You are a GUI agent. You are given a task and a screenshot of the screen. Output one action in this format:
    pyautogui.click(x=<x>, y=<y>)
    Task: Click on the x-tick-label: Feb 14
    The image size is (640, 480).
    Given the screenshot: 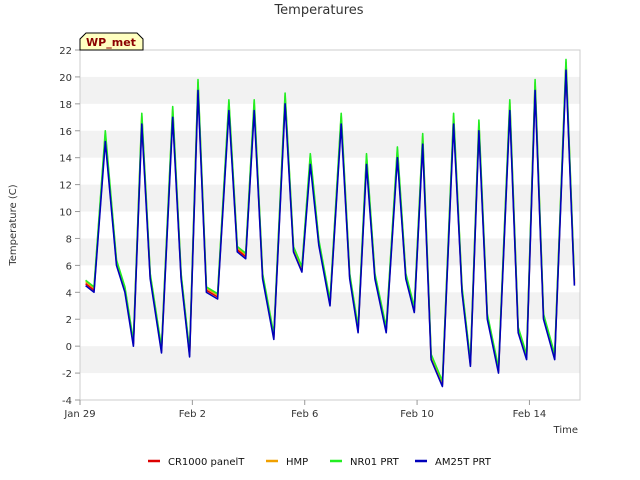 What is the action you would take?
    pyautogui.click(x=530, y=414)
    